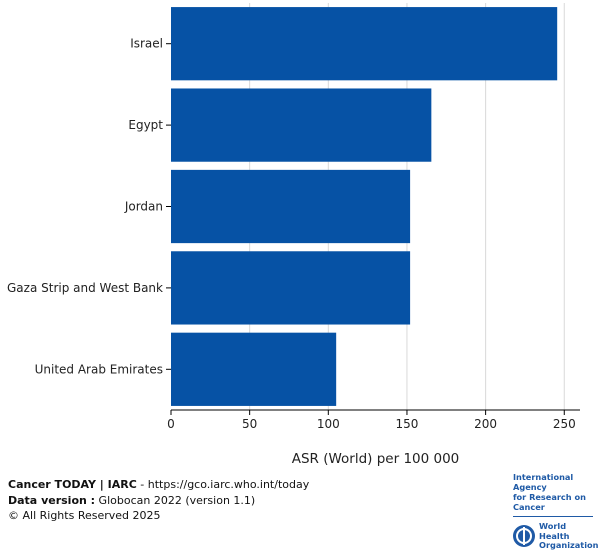 The height and width of the screenshot is (551, 600). Describe the element at coordinates (524, 536) in the screenshot. I see `who-emblem-icon` at that location.